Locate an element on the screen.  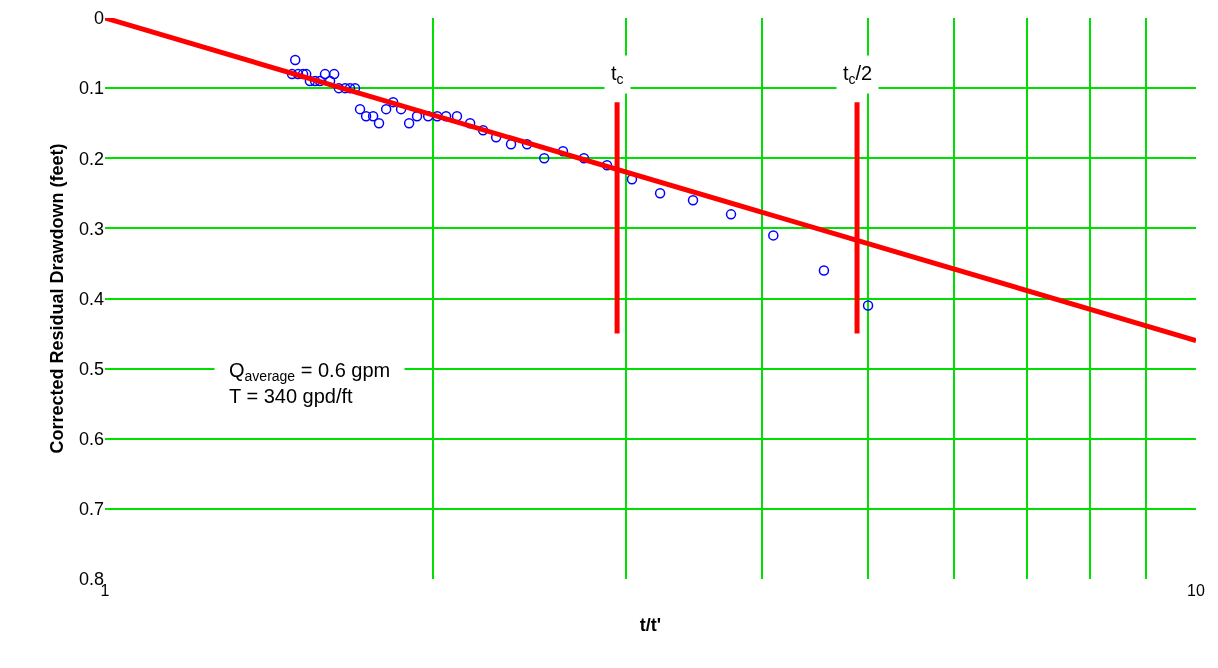
series-label: t$_{c}$/2 is located at coordinates (858, 75).